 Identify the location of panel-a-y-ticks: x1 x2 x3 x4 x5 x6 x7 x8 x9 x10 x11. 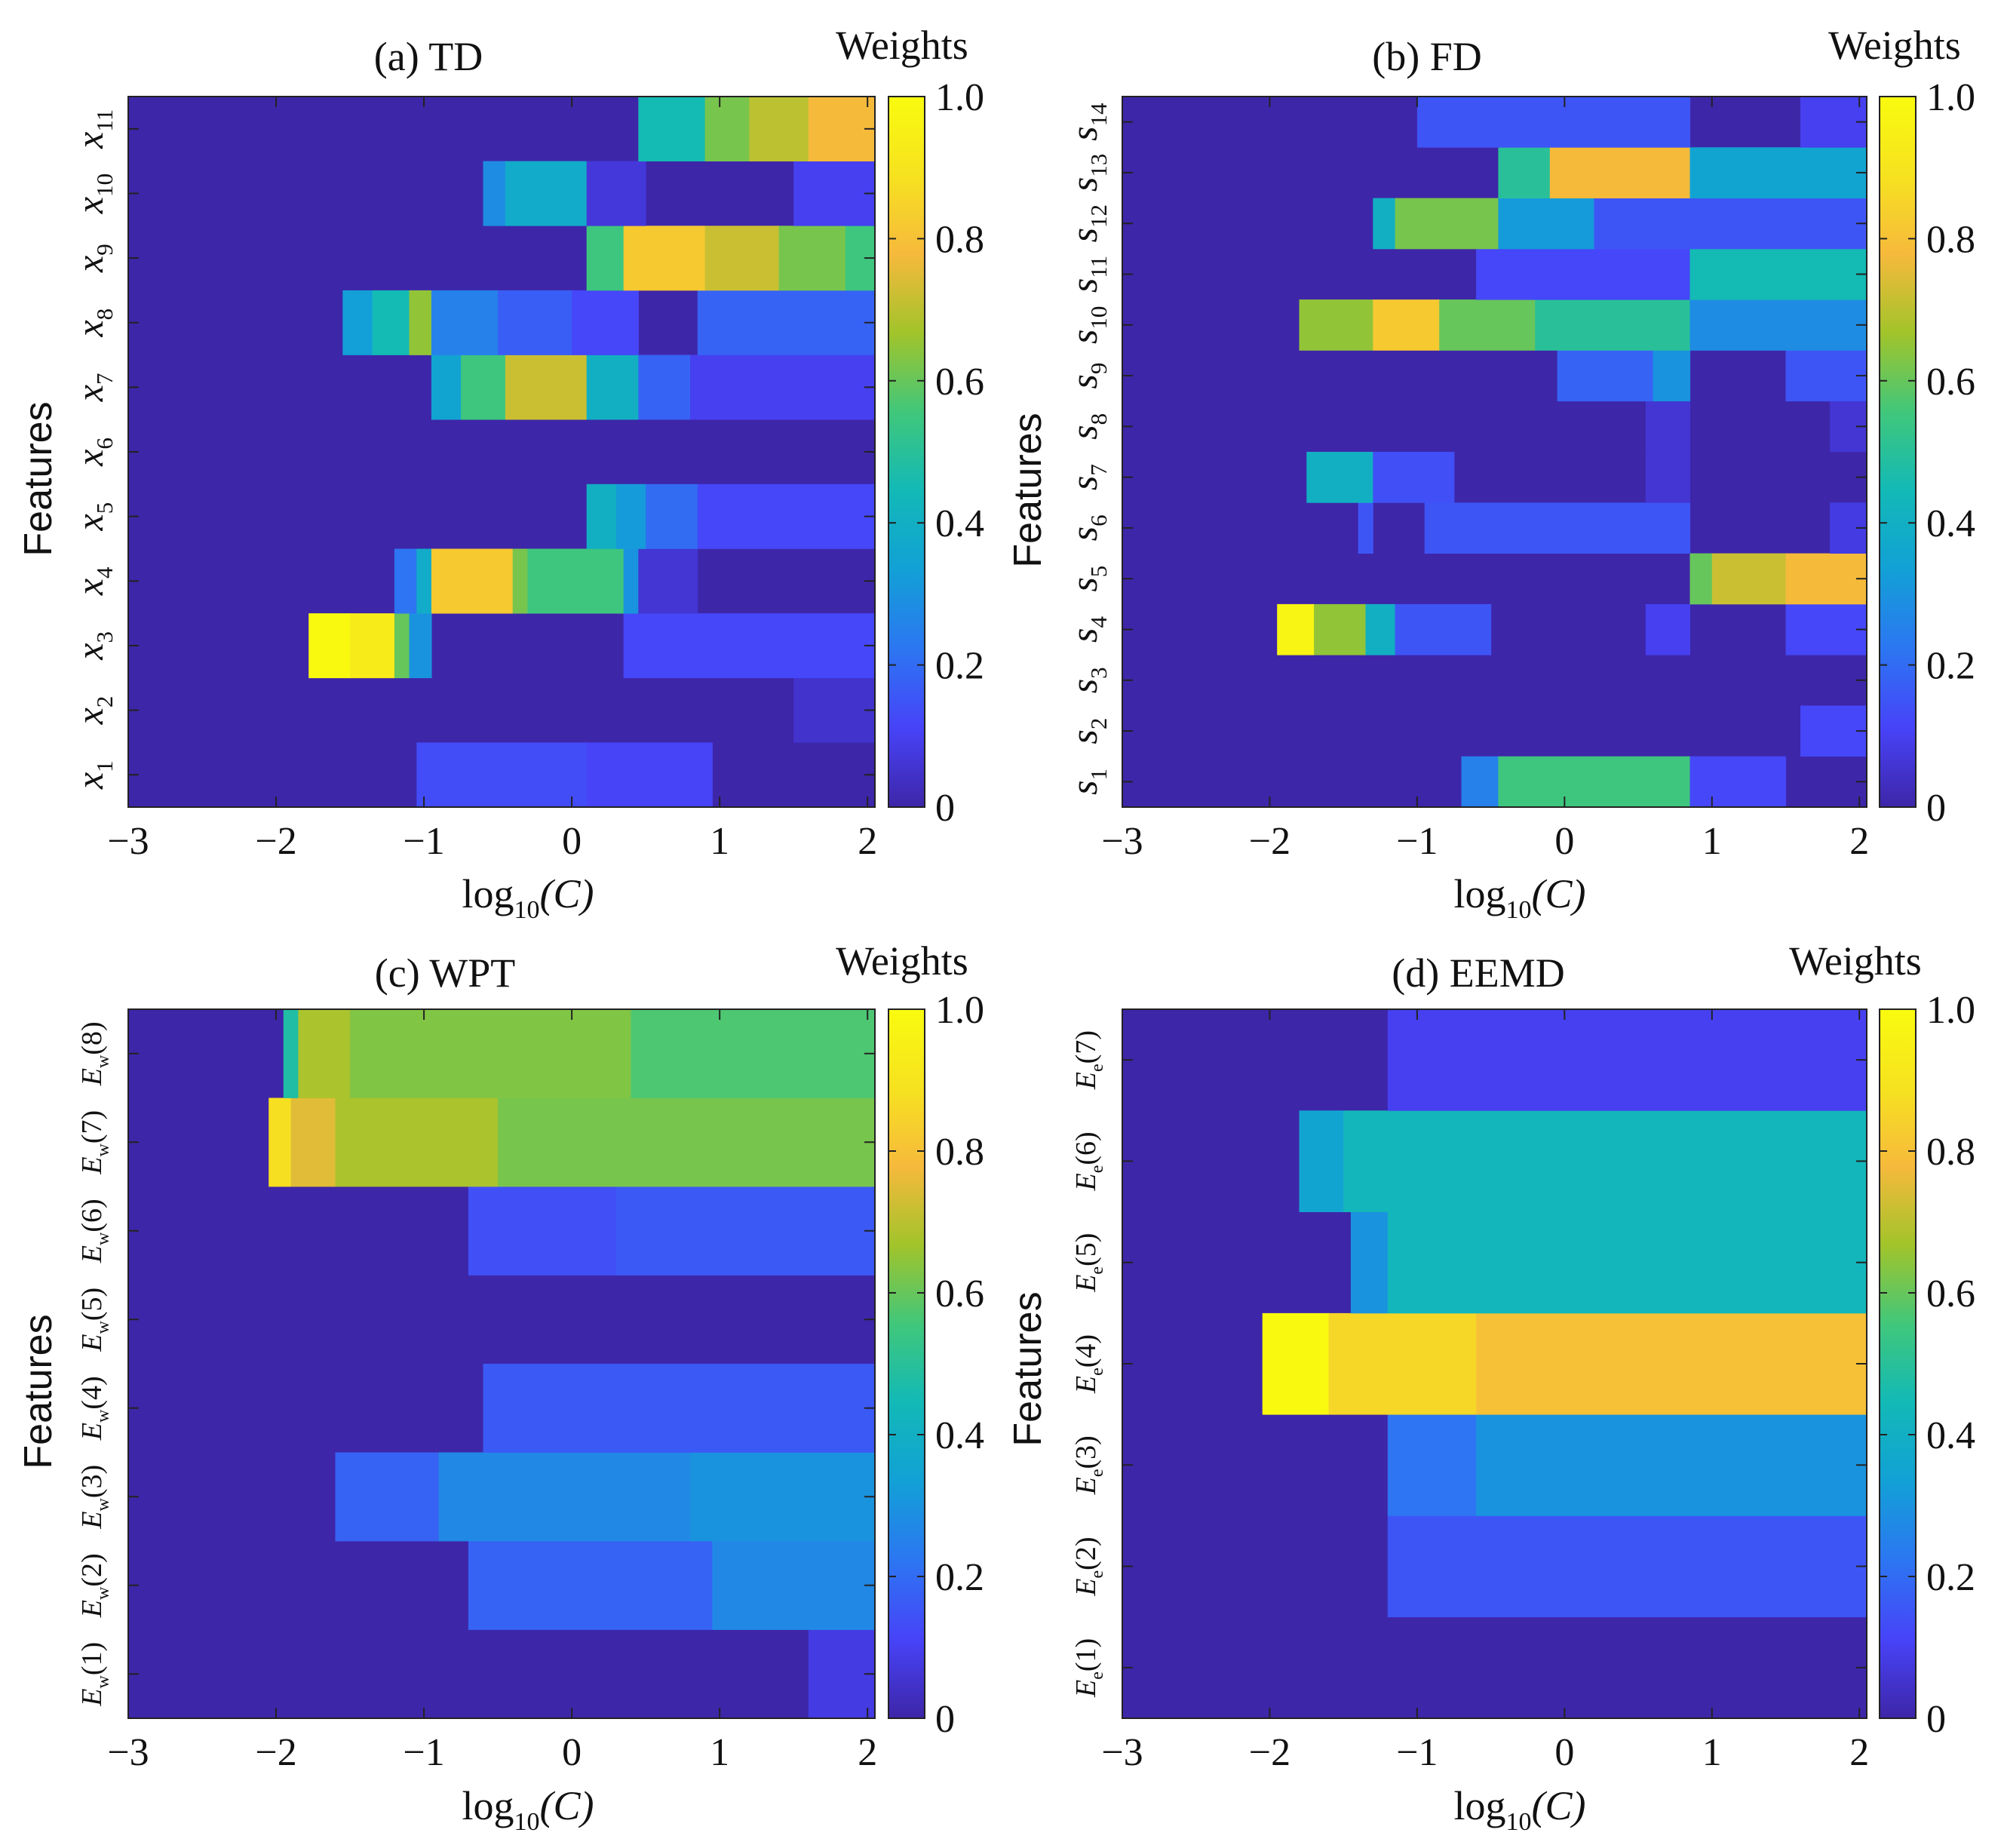
(472, 449).